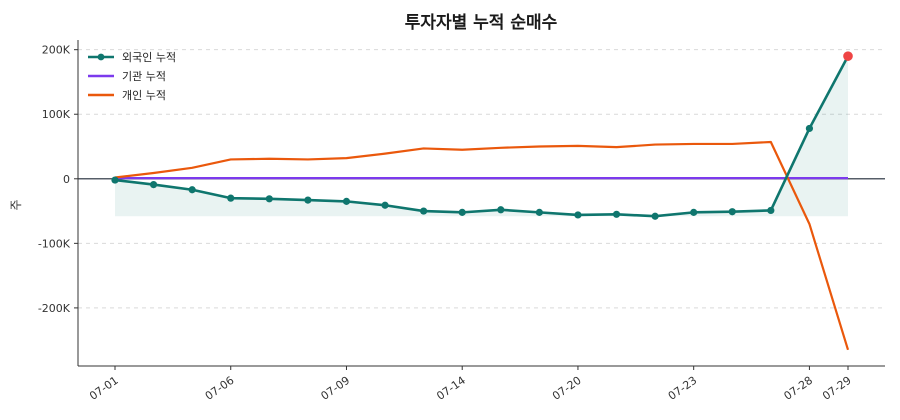  Describe the element at coordinates (66, 179) in the screenshot. I see `y-tick-label: 0` at that location.